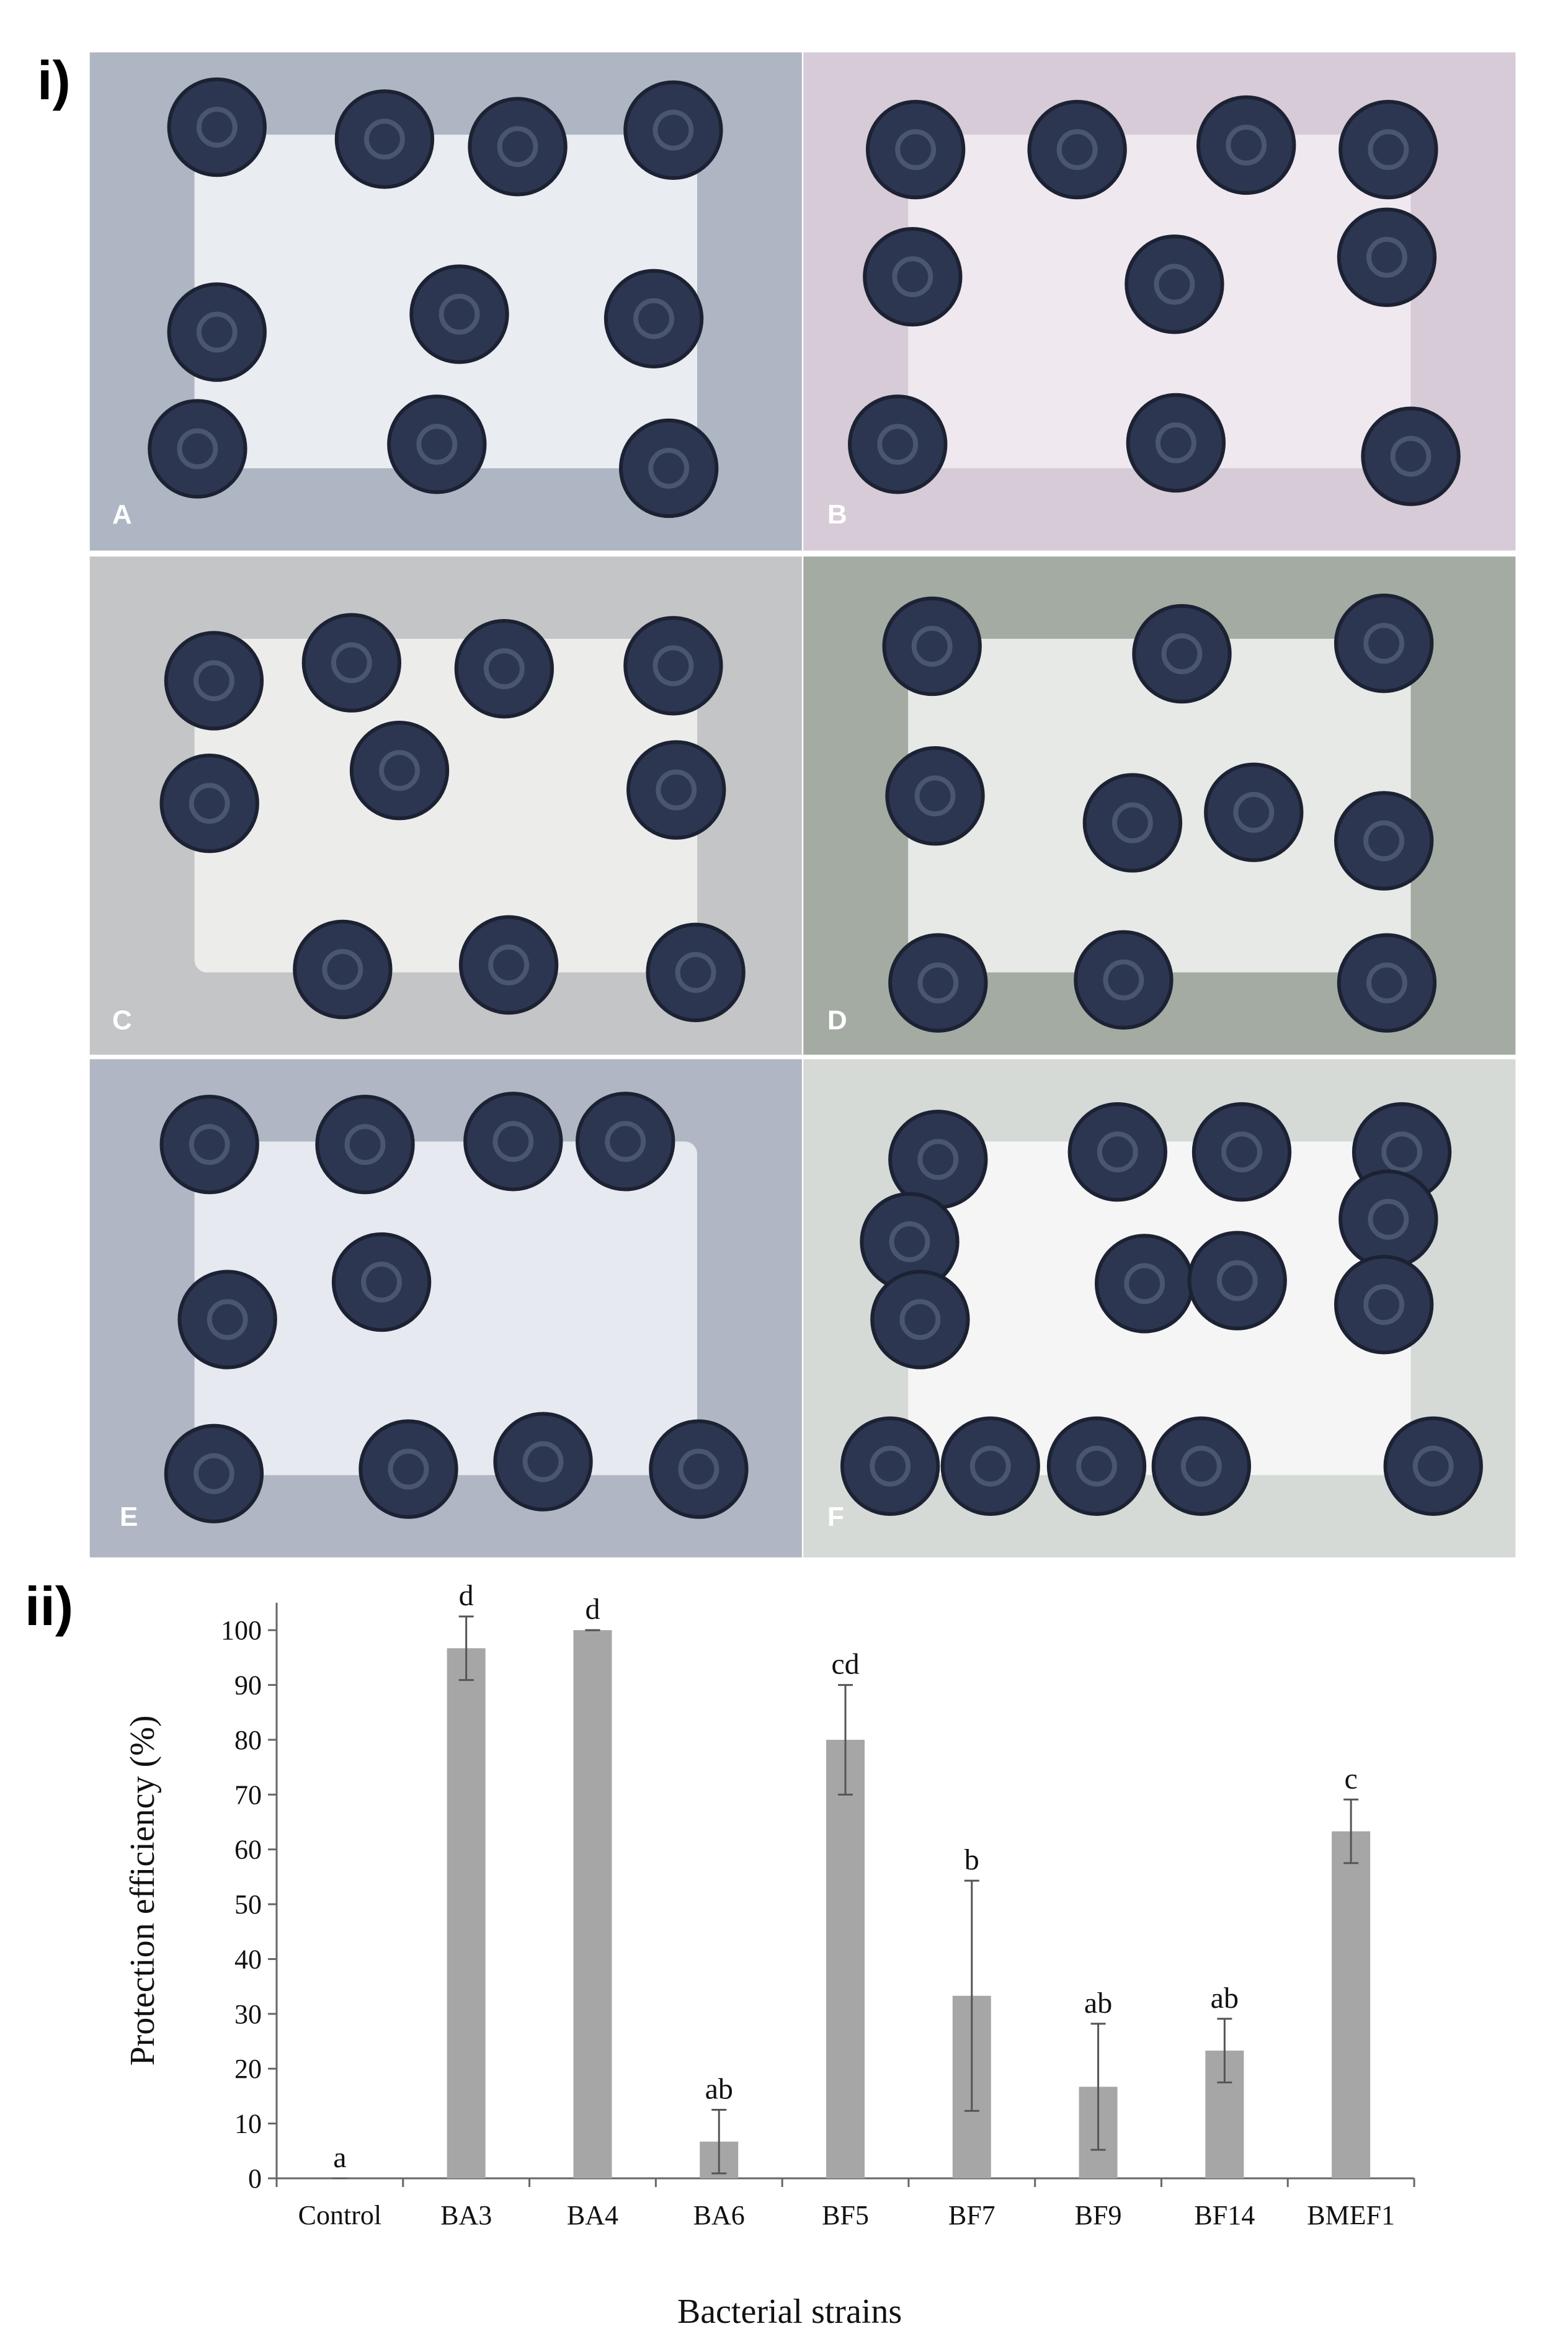  I want to click on annotation: d, so click(592, 1609).